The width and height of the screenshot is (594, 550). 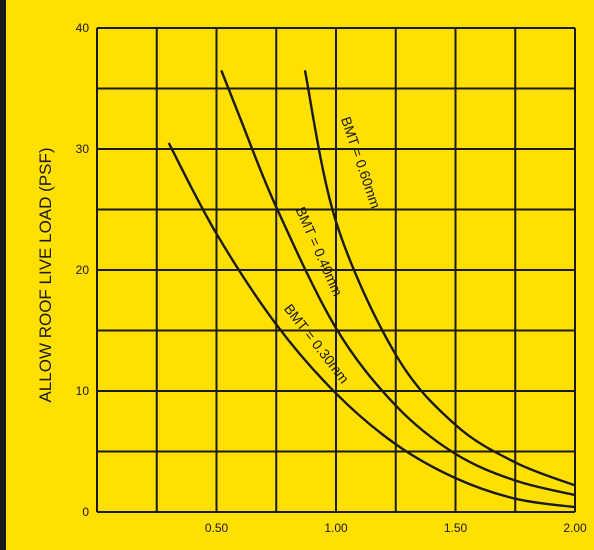 I want to click on y-tick-label: 20, so click(x=83, y=270).